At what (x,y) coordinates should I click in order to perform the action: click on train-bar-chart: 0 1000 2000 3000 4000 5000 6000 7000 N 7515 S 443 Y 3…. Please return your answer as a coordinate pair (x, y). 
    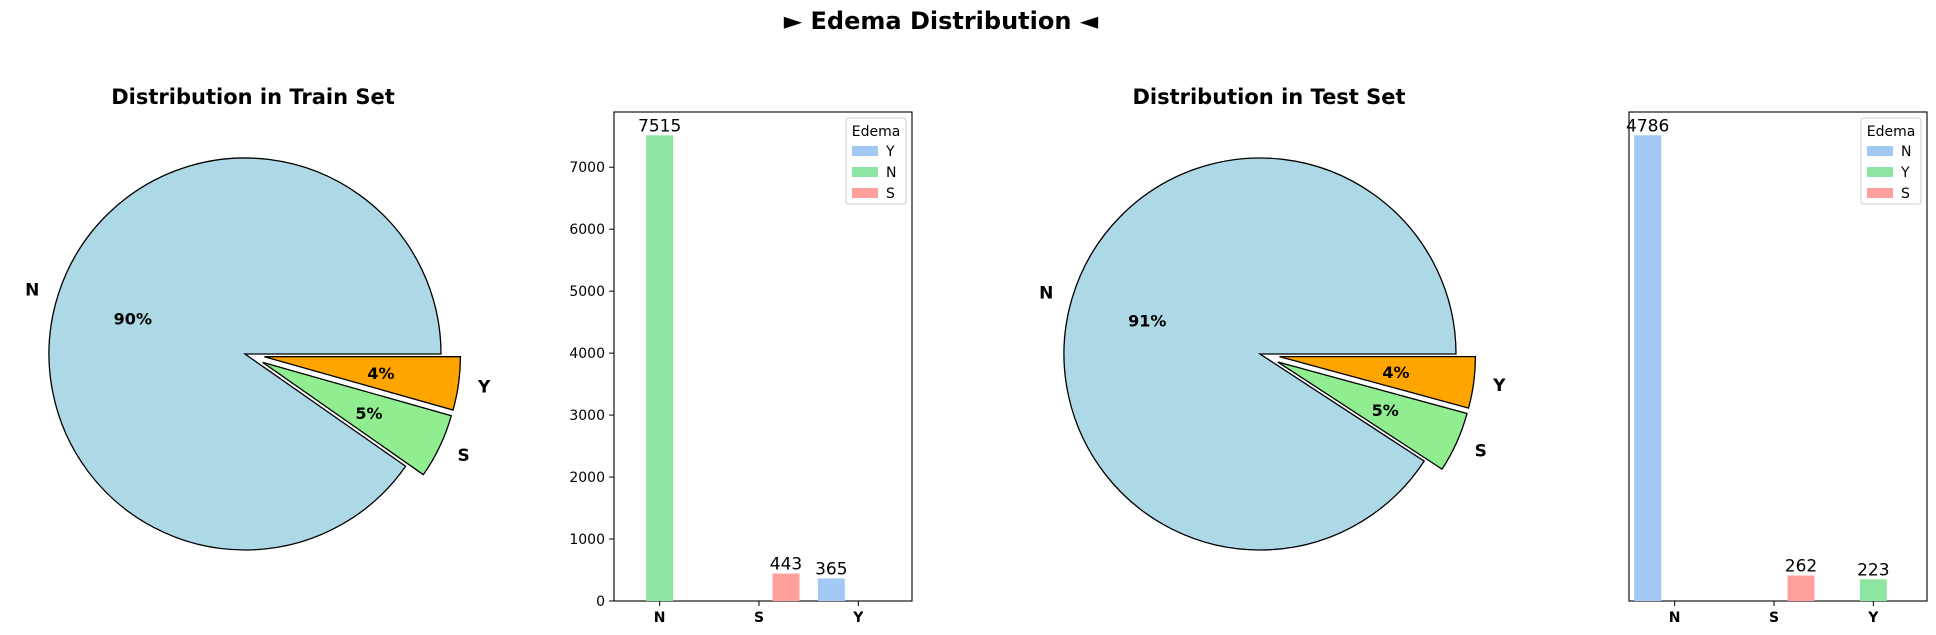
    Looking at the image, I should click on (741, 368).